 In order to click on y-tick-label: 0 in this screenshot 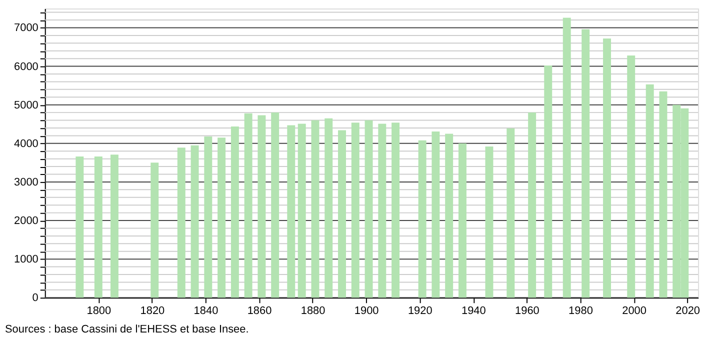, I will do `click(35, 298)`.